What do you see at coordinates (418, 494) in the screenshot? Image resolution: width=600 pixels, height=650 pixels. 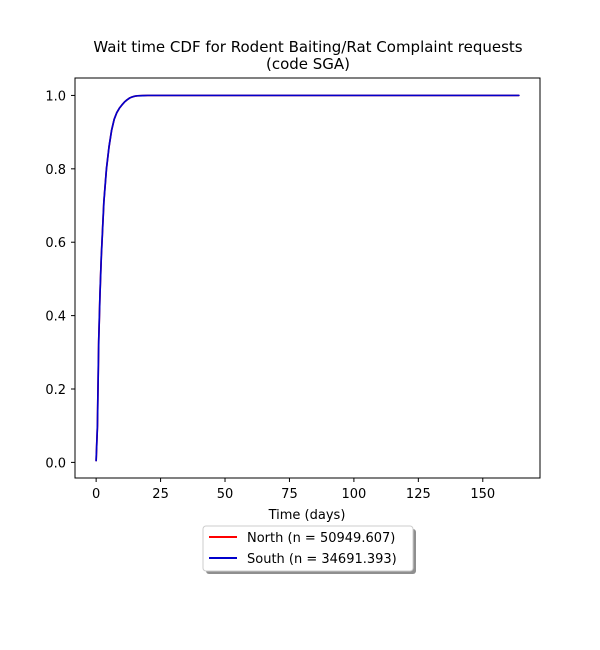 I see `x-tick-label: 125` at bounding box center [418, 494].